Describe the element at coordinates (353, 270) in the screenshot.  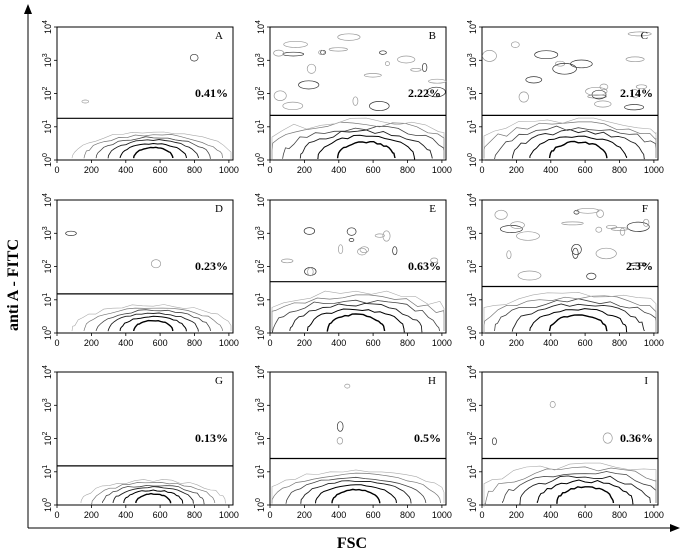
I see `panel-e: 0 200 400 600 800 1000 100 101 102 103 104 E 0.63%` at that location.